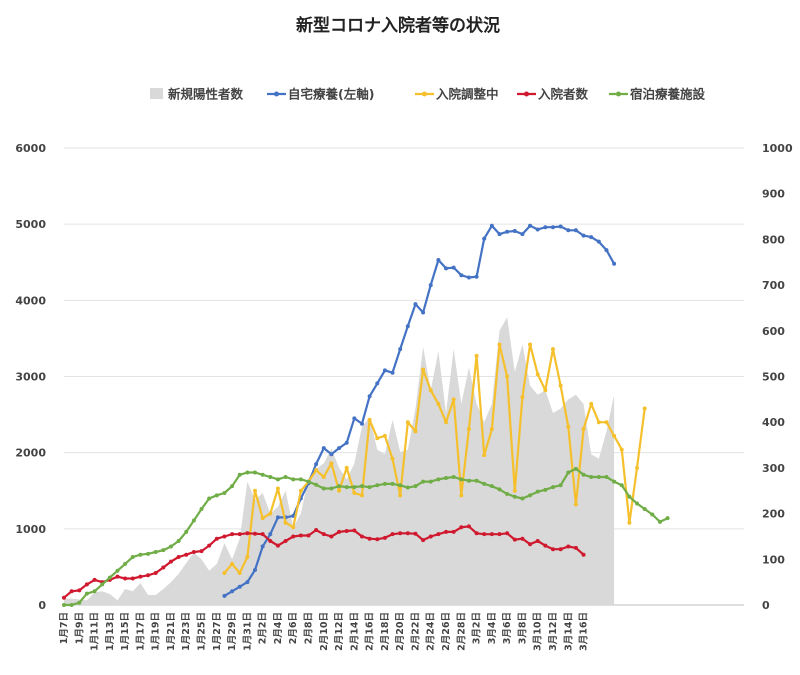 The image size is (800, 675). I want to click on point-自宅療養-左軸--41, so click(537, 229).